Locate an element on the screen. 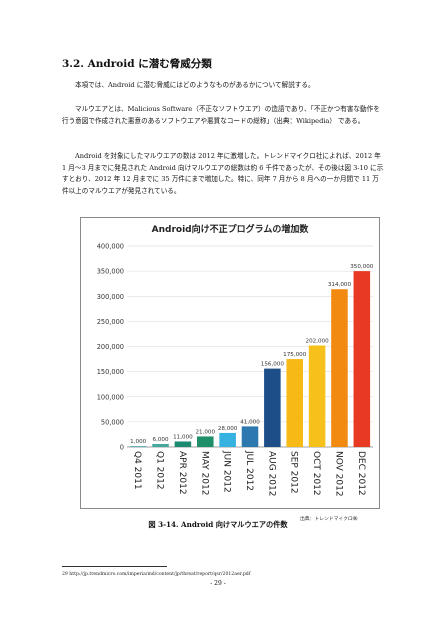  bar-value-label: 6,000 is located at coordinates (161, 440).